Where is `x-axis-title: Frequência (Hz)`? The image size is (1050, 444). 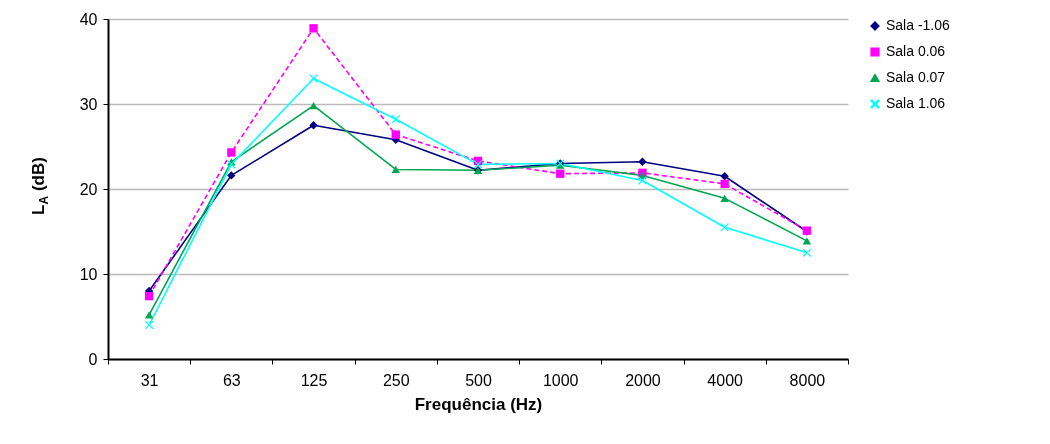 x-axis-title: Frequência (Hz) is located at coordinates (478, 404).